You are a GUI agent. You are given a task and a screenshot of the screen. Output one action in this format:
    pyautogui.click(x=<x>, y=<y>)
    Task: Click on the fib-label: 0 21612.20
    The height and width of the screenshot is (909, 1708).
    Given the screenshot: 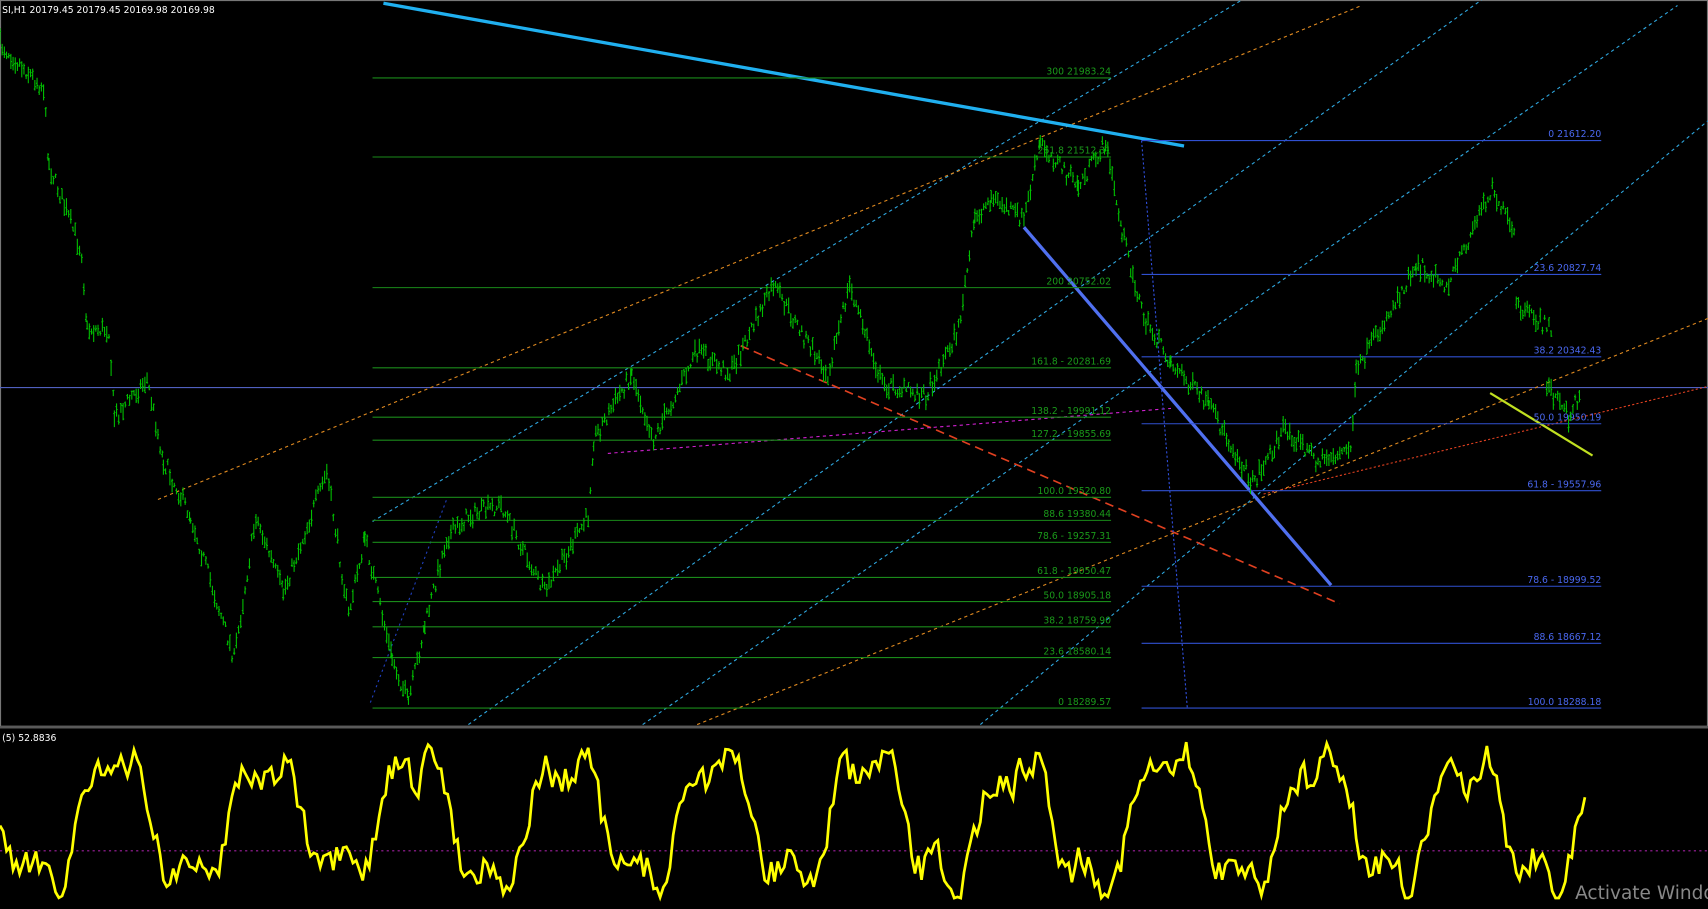 What is the action you would take?
    pyautogui.click(x=1574, y=134)
    